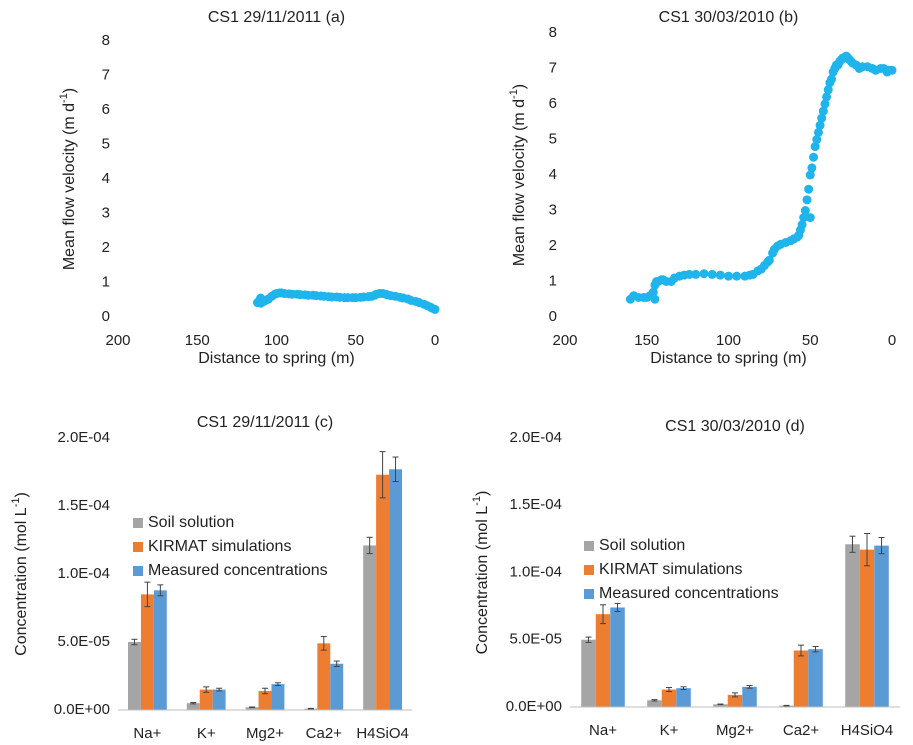 The height and width of the screenshot is (745, 913). What do you see at coordinates (117, 340) in the screenshot?
I see `x-tick-label: 200` at bounding box center [117, 340].